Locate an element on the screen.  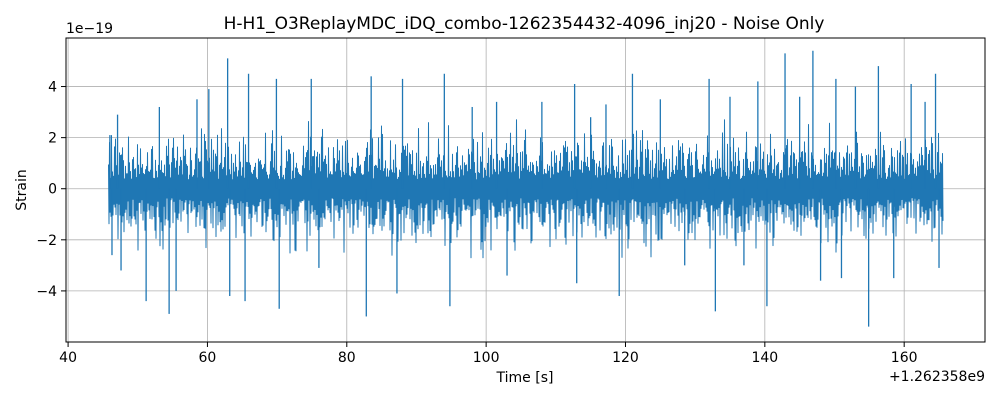
x-tick-label: 140 is located at coordinates (764, 358).